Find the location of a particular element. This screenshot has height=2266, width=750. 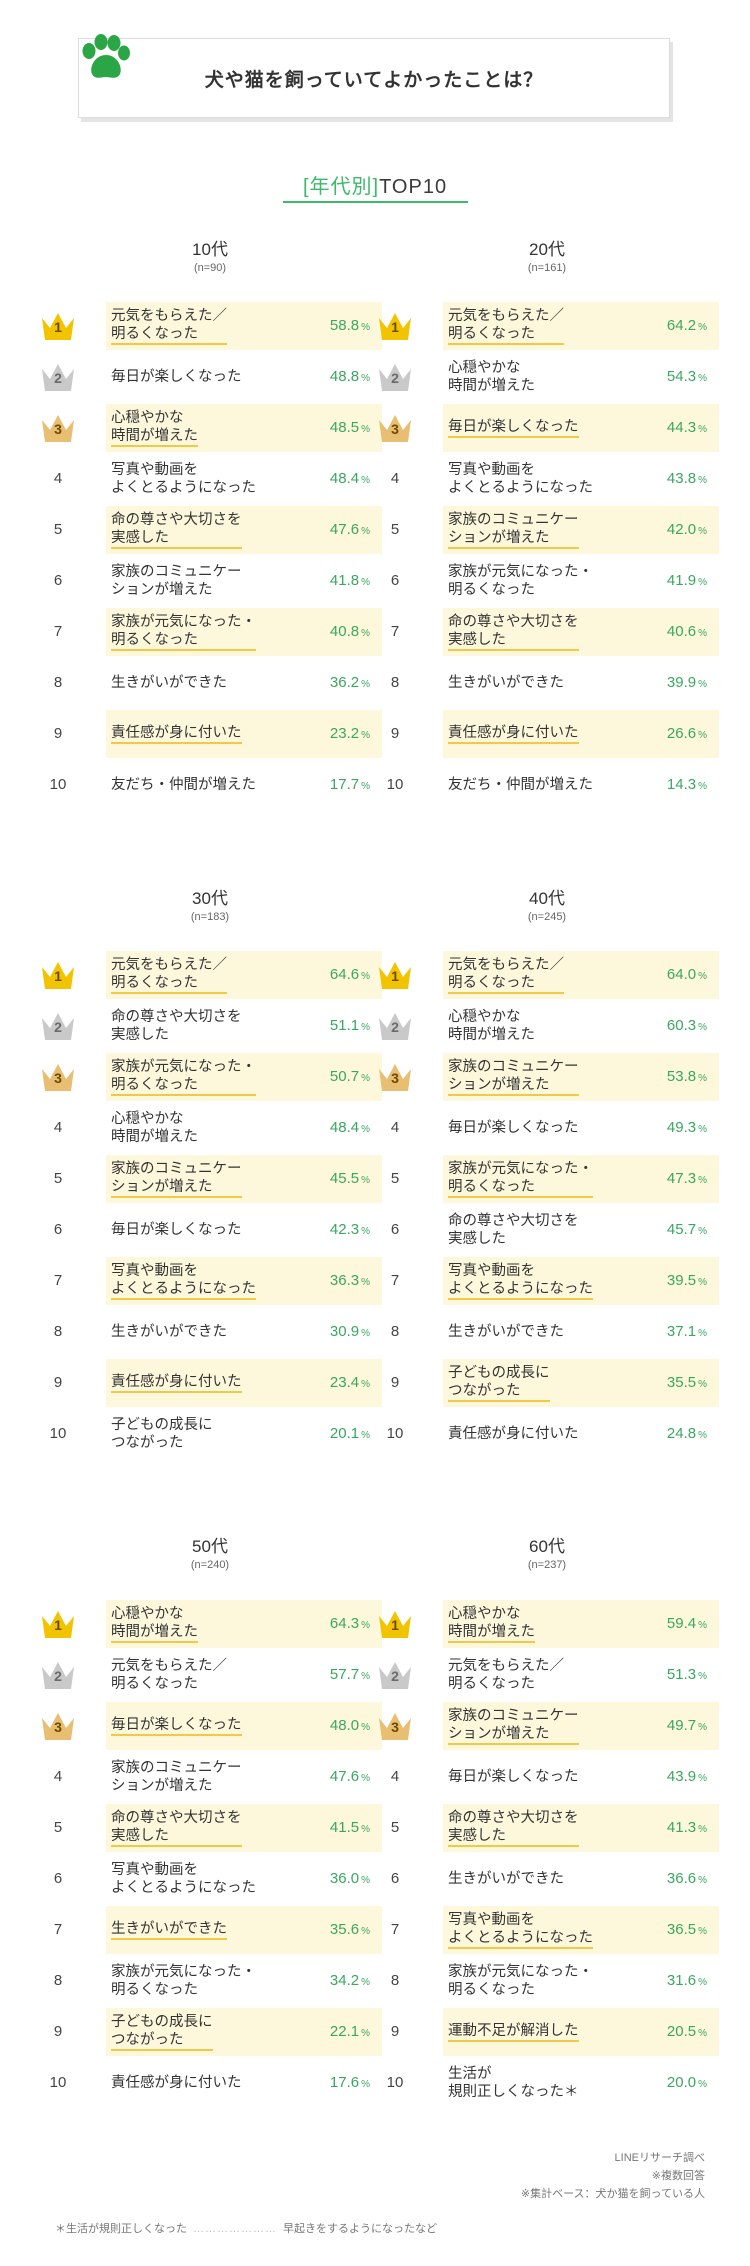

percent-value: 48.4% is located at coordinates (349, 478).